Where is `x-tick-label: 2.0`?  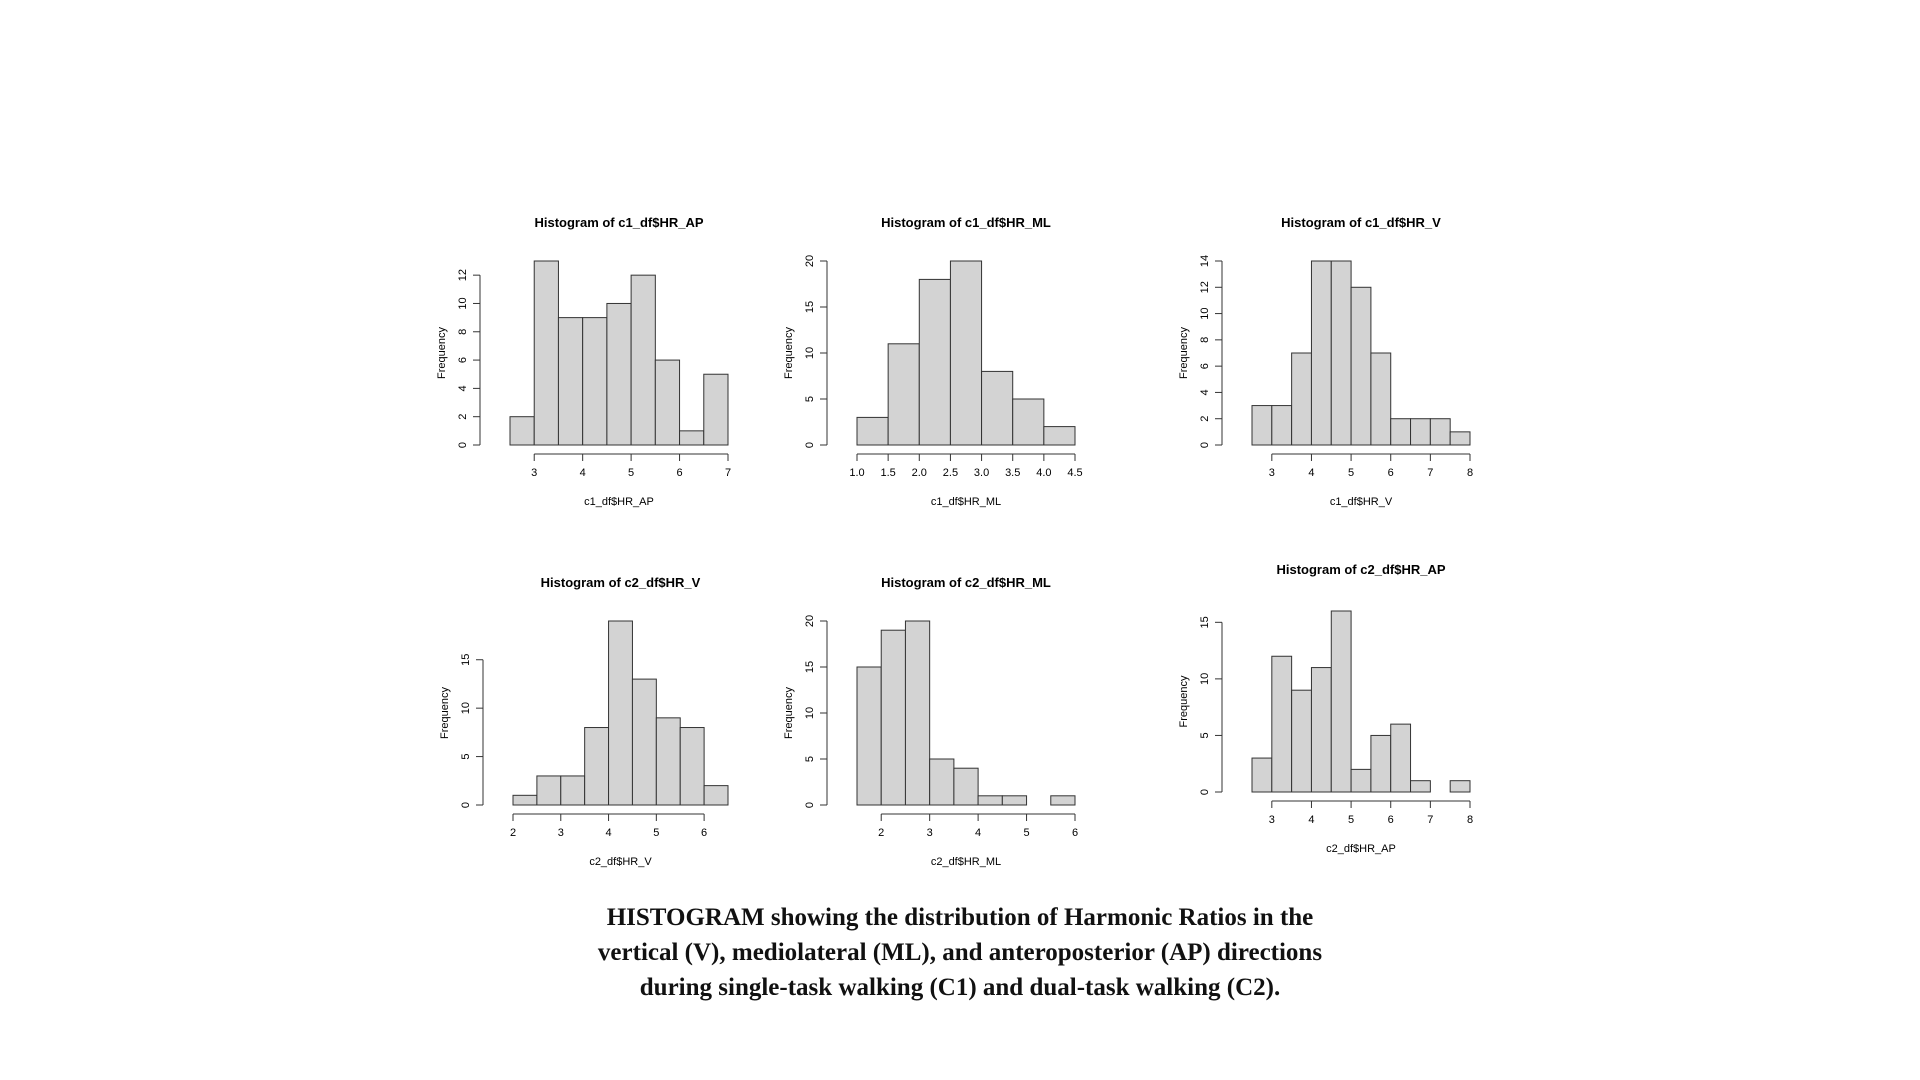
x-tick-label: 2.0 is located at coordinates (919, 473).